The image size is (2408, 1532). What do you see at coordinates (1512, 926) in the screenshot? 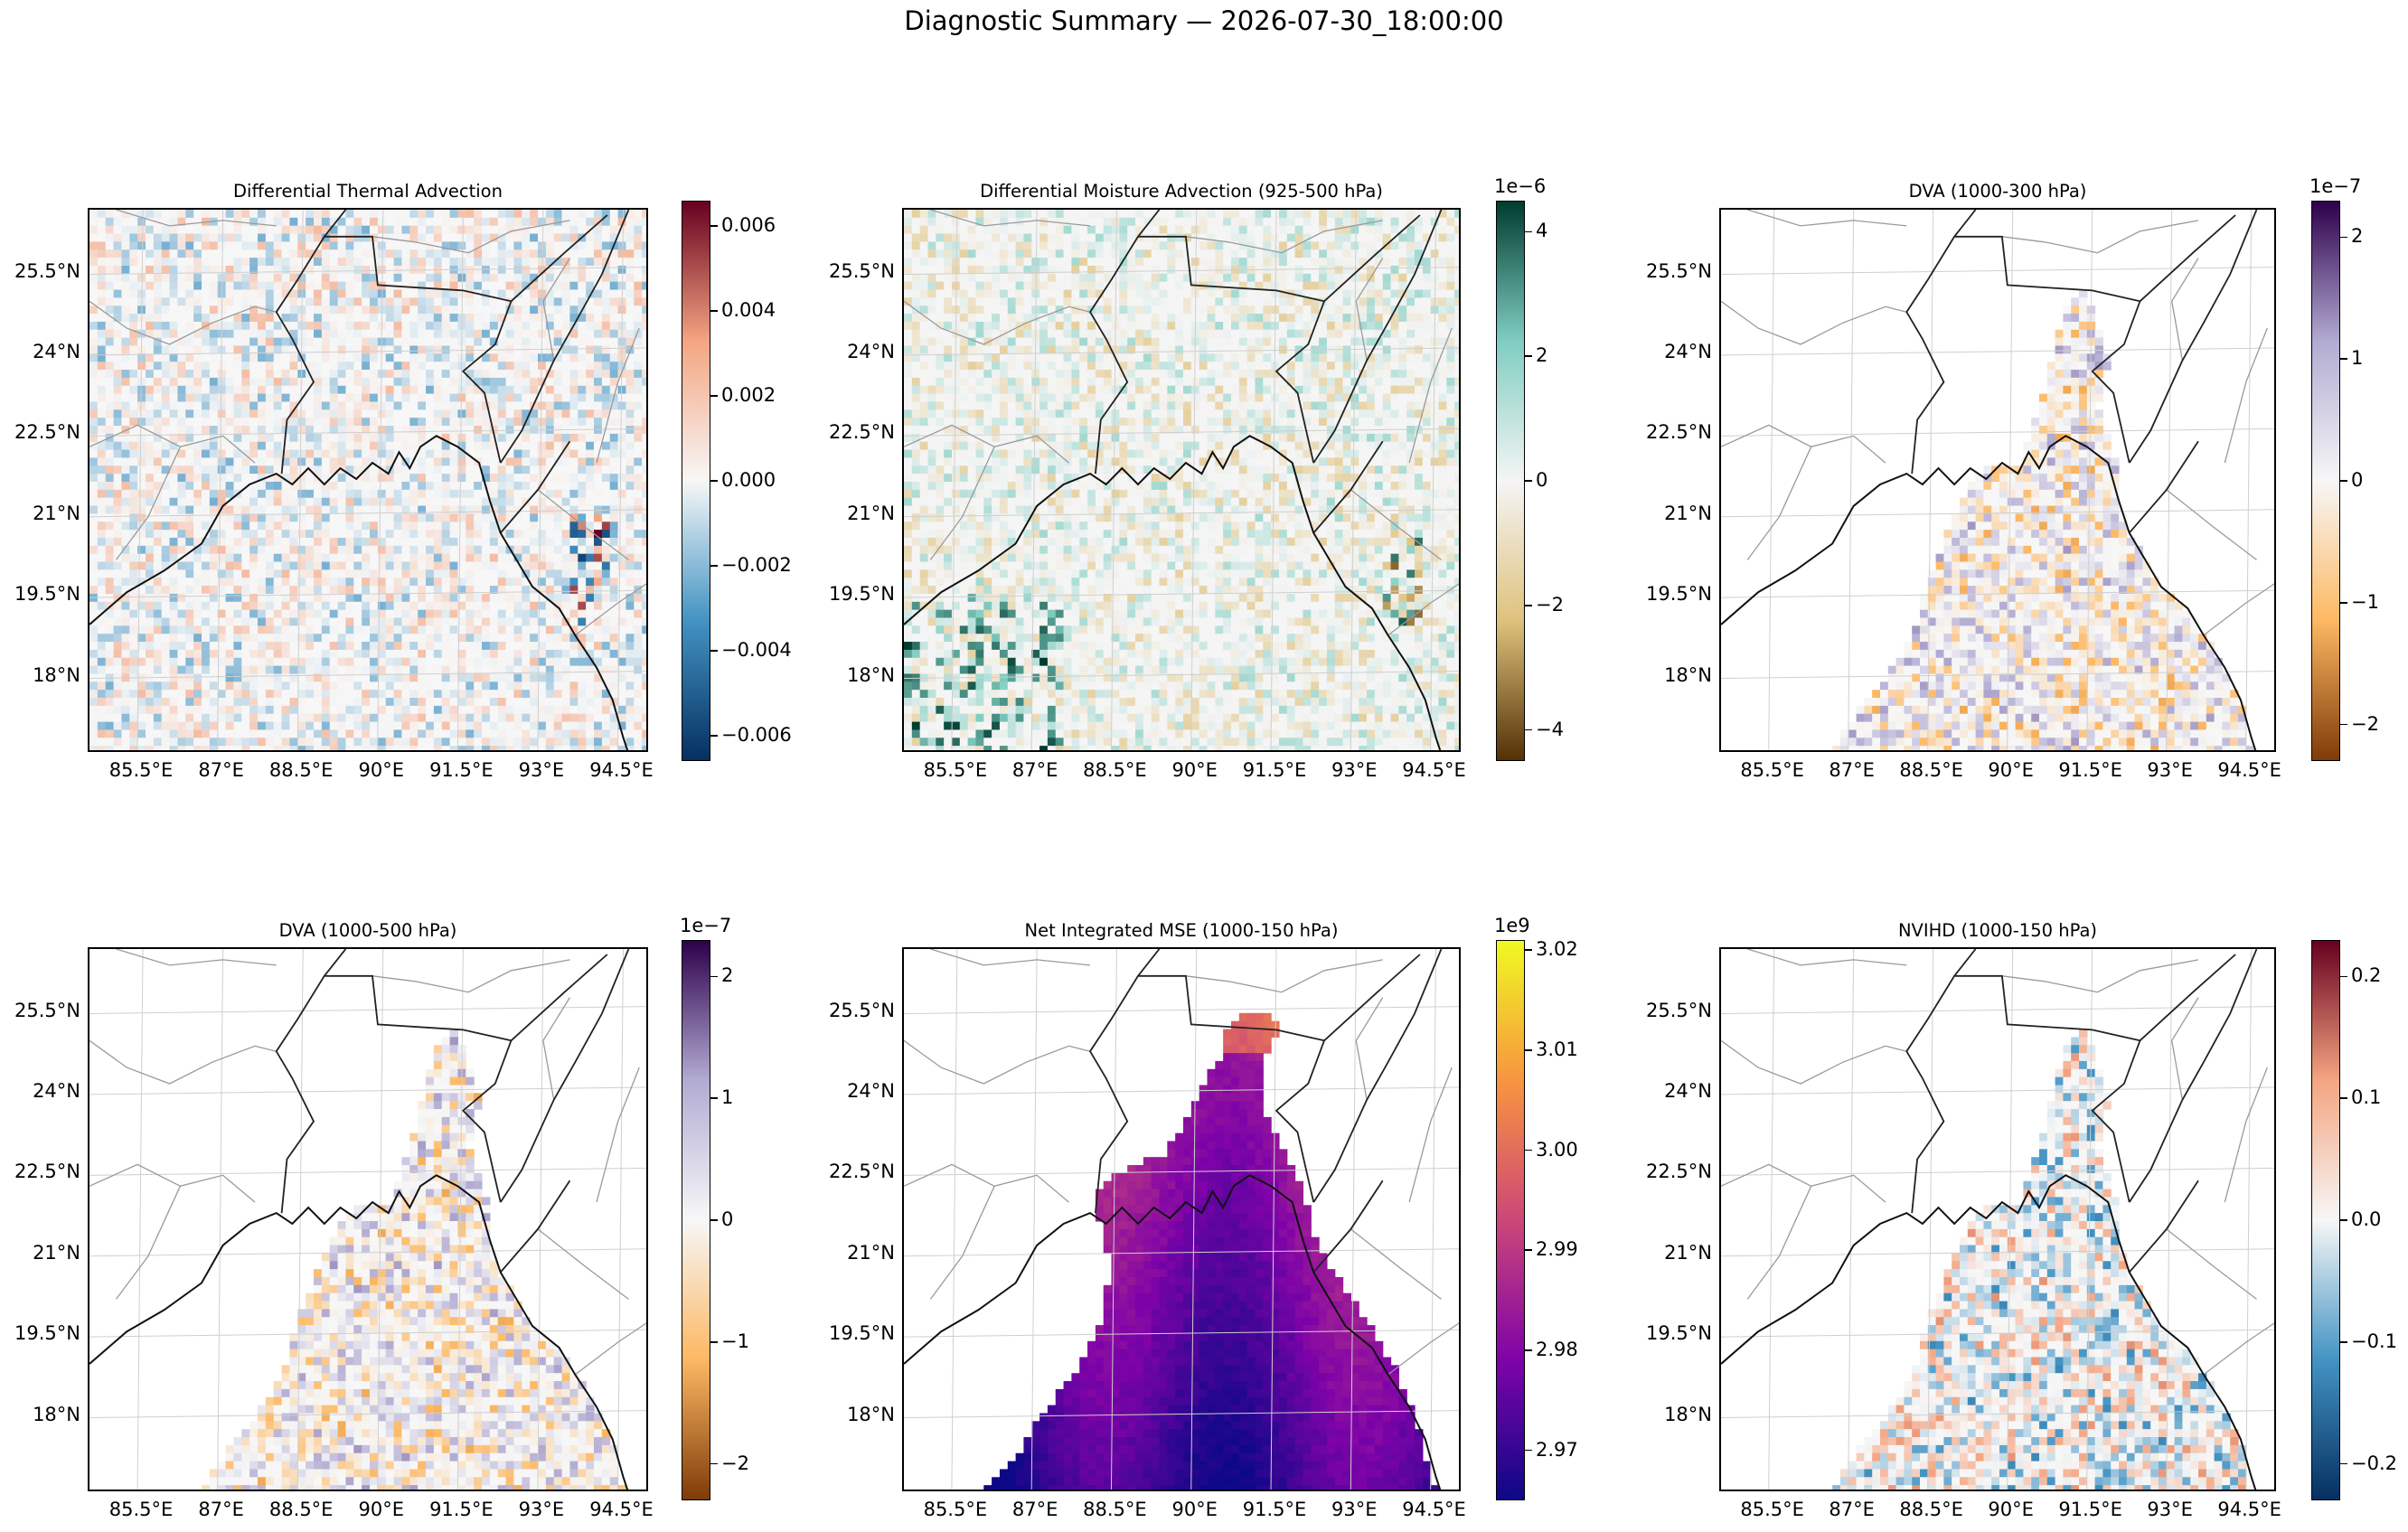
I see `colorbar-exponent: 1e9` at bounding box center [1512, 926].